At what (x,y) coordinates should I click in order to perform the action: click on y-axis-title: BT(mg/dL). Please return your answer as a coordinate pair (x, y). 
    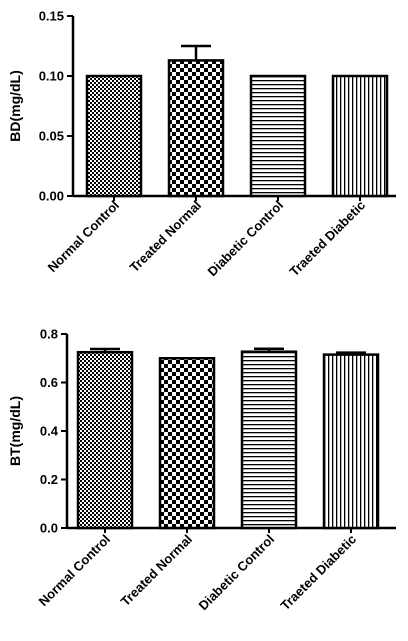
    Looking at the image, I should click on (15, 431).